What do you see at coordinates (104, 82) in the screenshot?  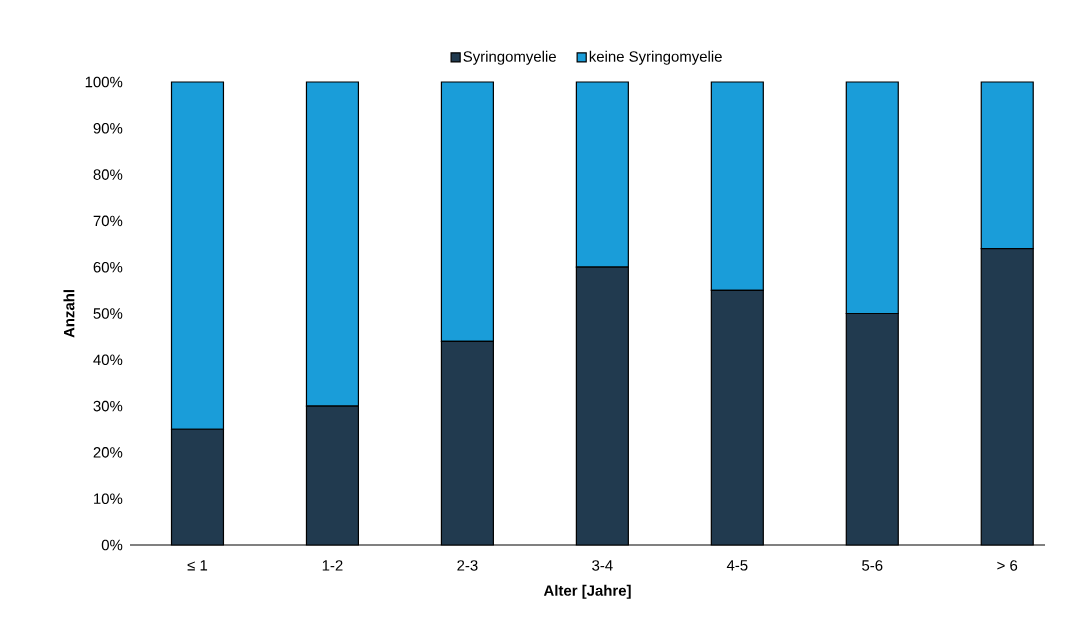 I see `y-tick-label: 100%` at bounding box center [104, 82].